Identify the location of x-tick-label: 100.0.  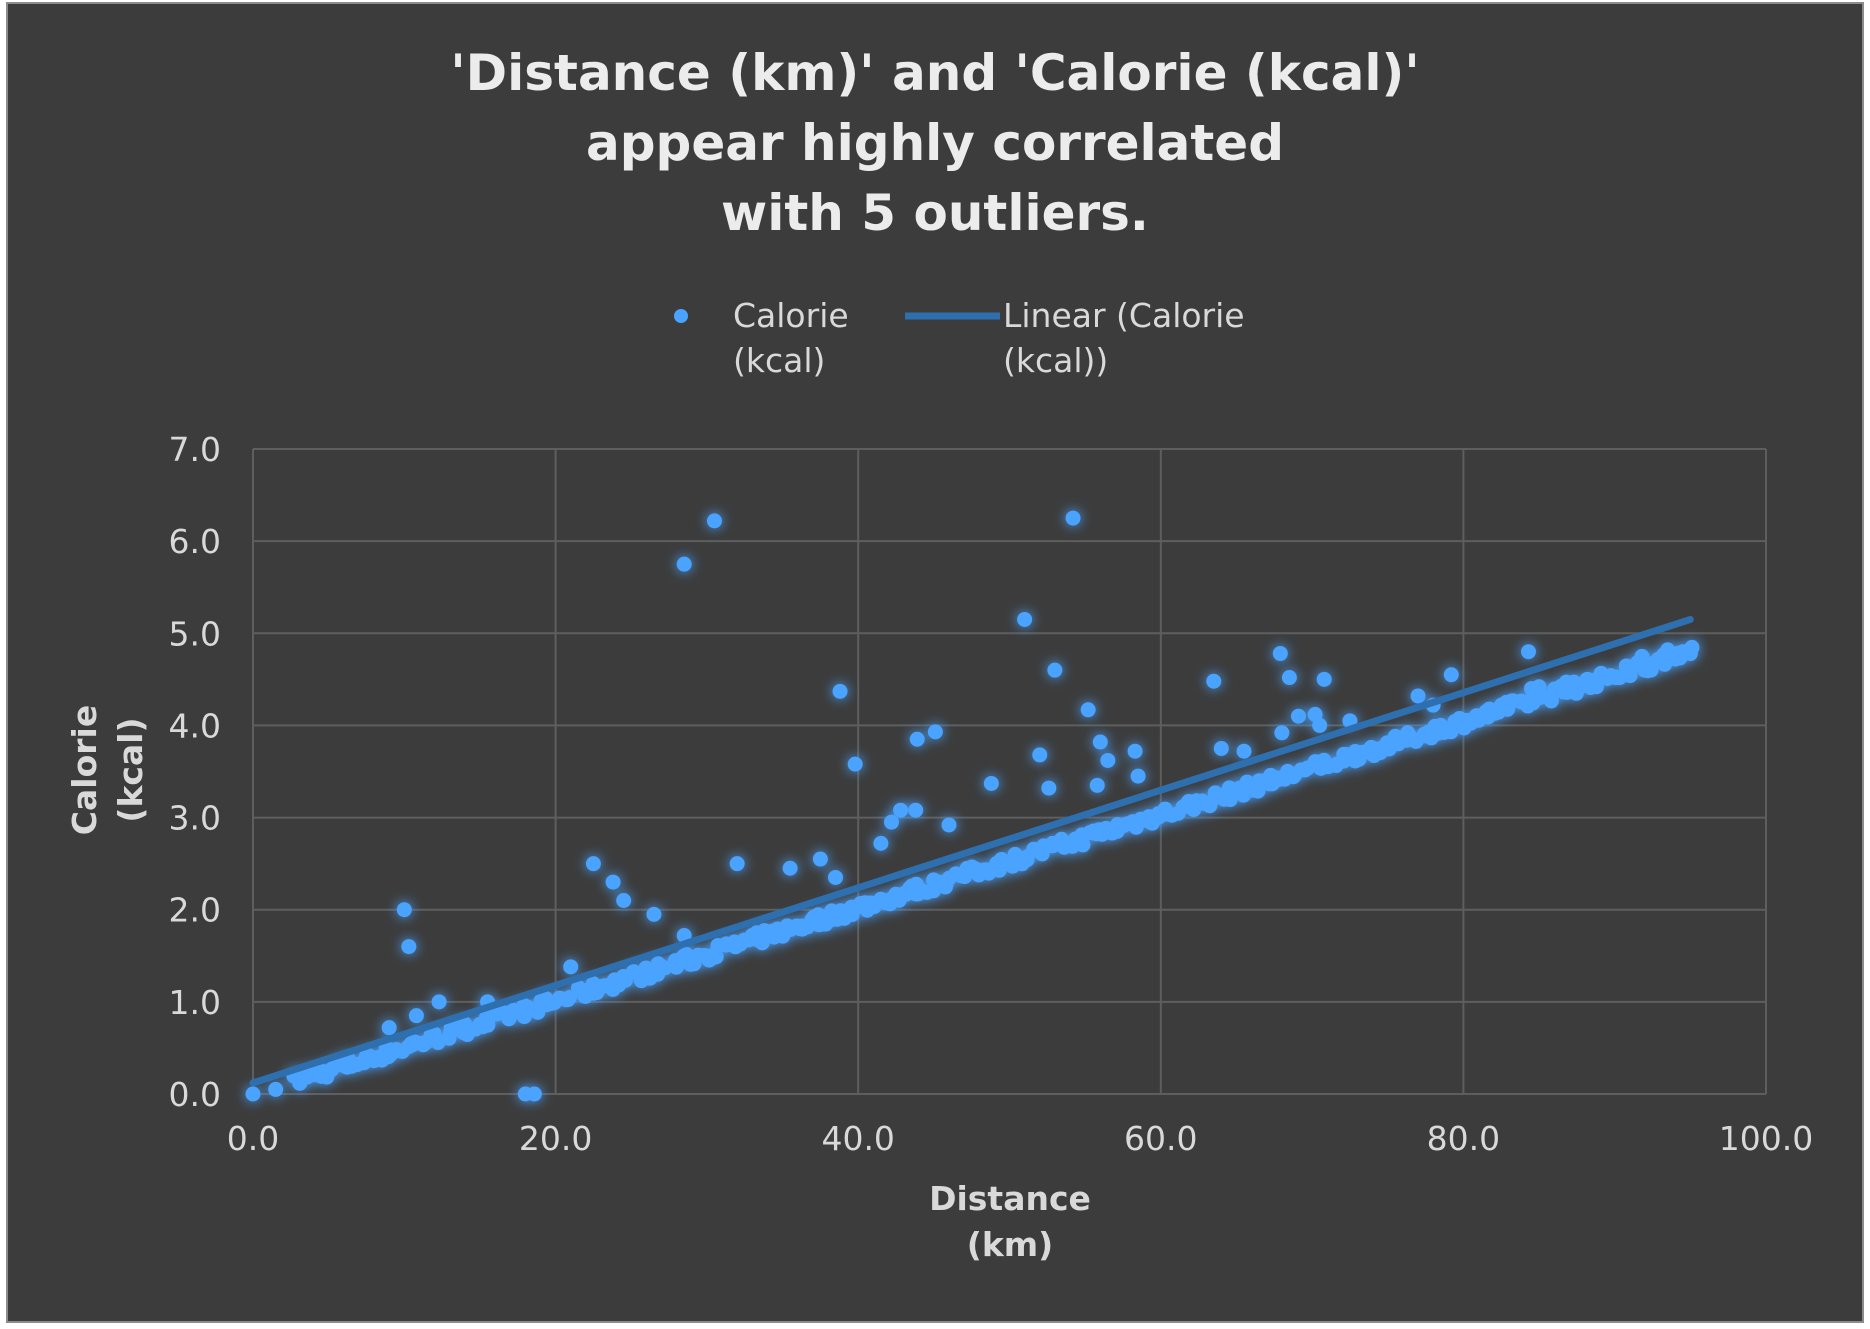
(1766, 1138).